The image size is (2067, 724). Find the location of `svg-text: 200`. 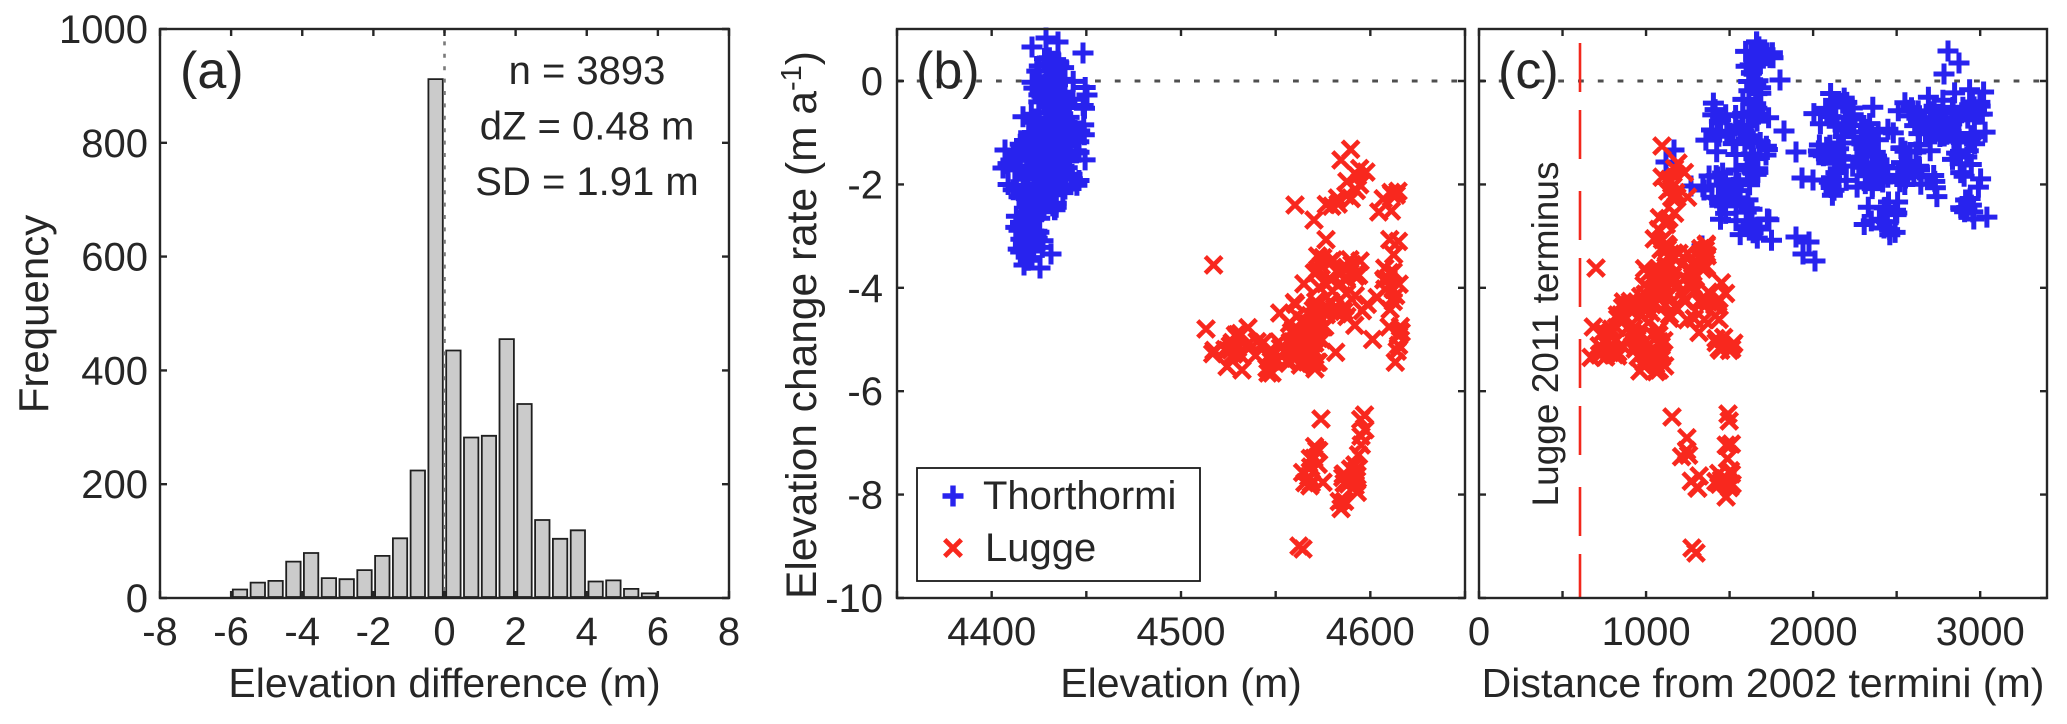

svg-text: 200 is located at coordinates (114, 485).